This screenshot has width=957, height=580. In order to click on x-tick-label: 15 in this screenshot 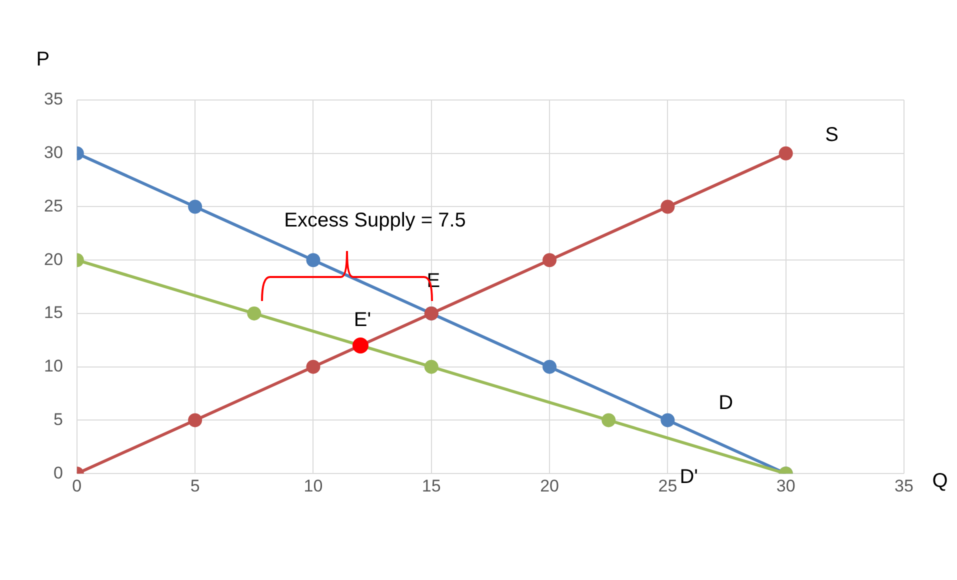, I will do `click(431, 486)`.